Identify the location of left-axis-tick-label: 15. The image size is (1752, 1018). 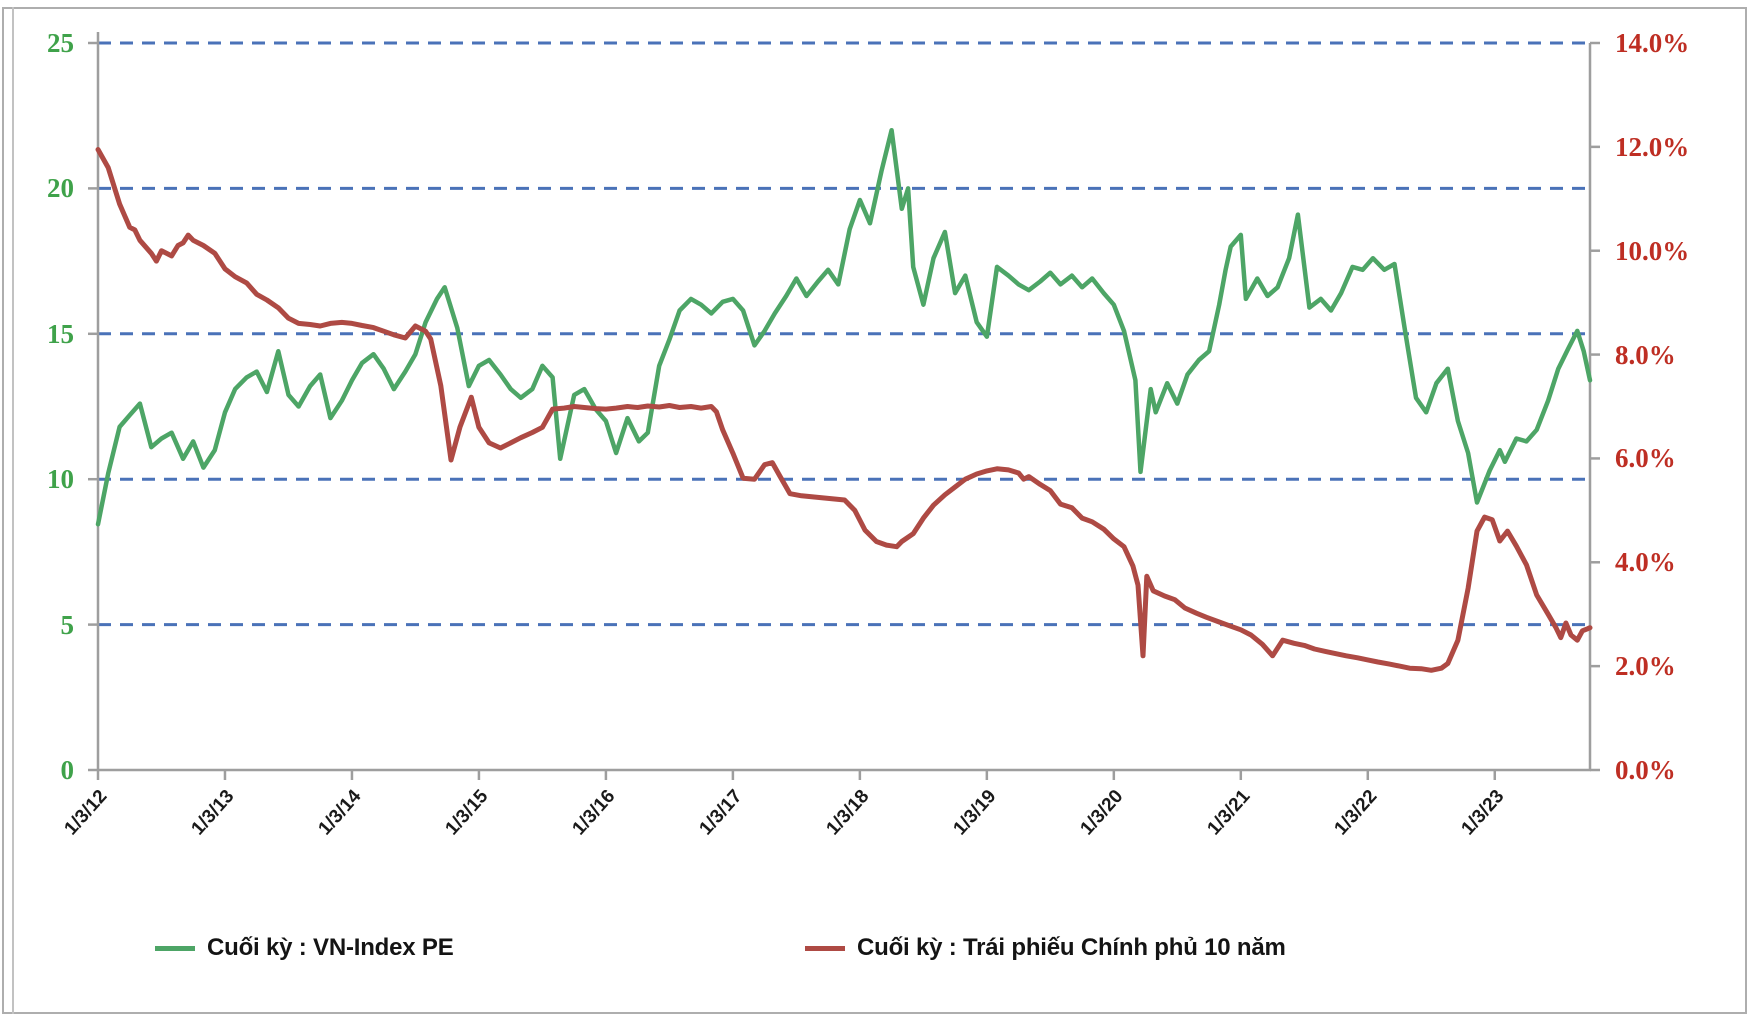
(60, 333).